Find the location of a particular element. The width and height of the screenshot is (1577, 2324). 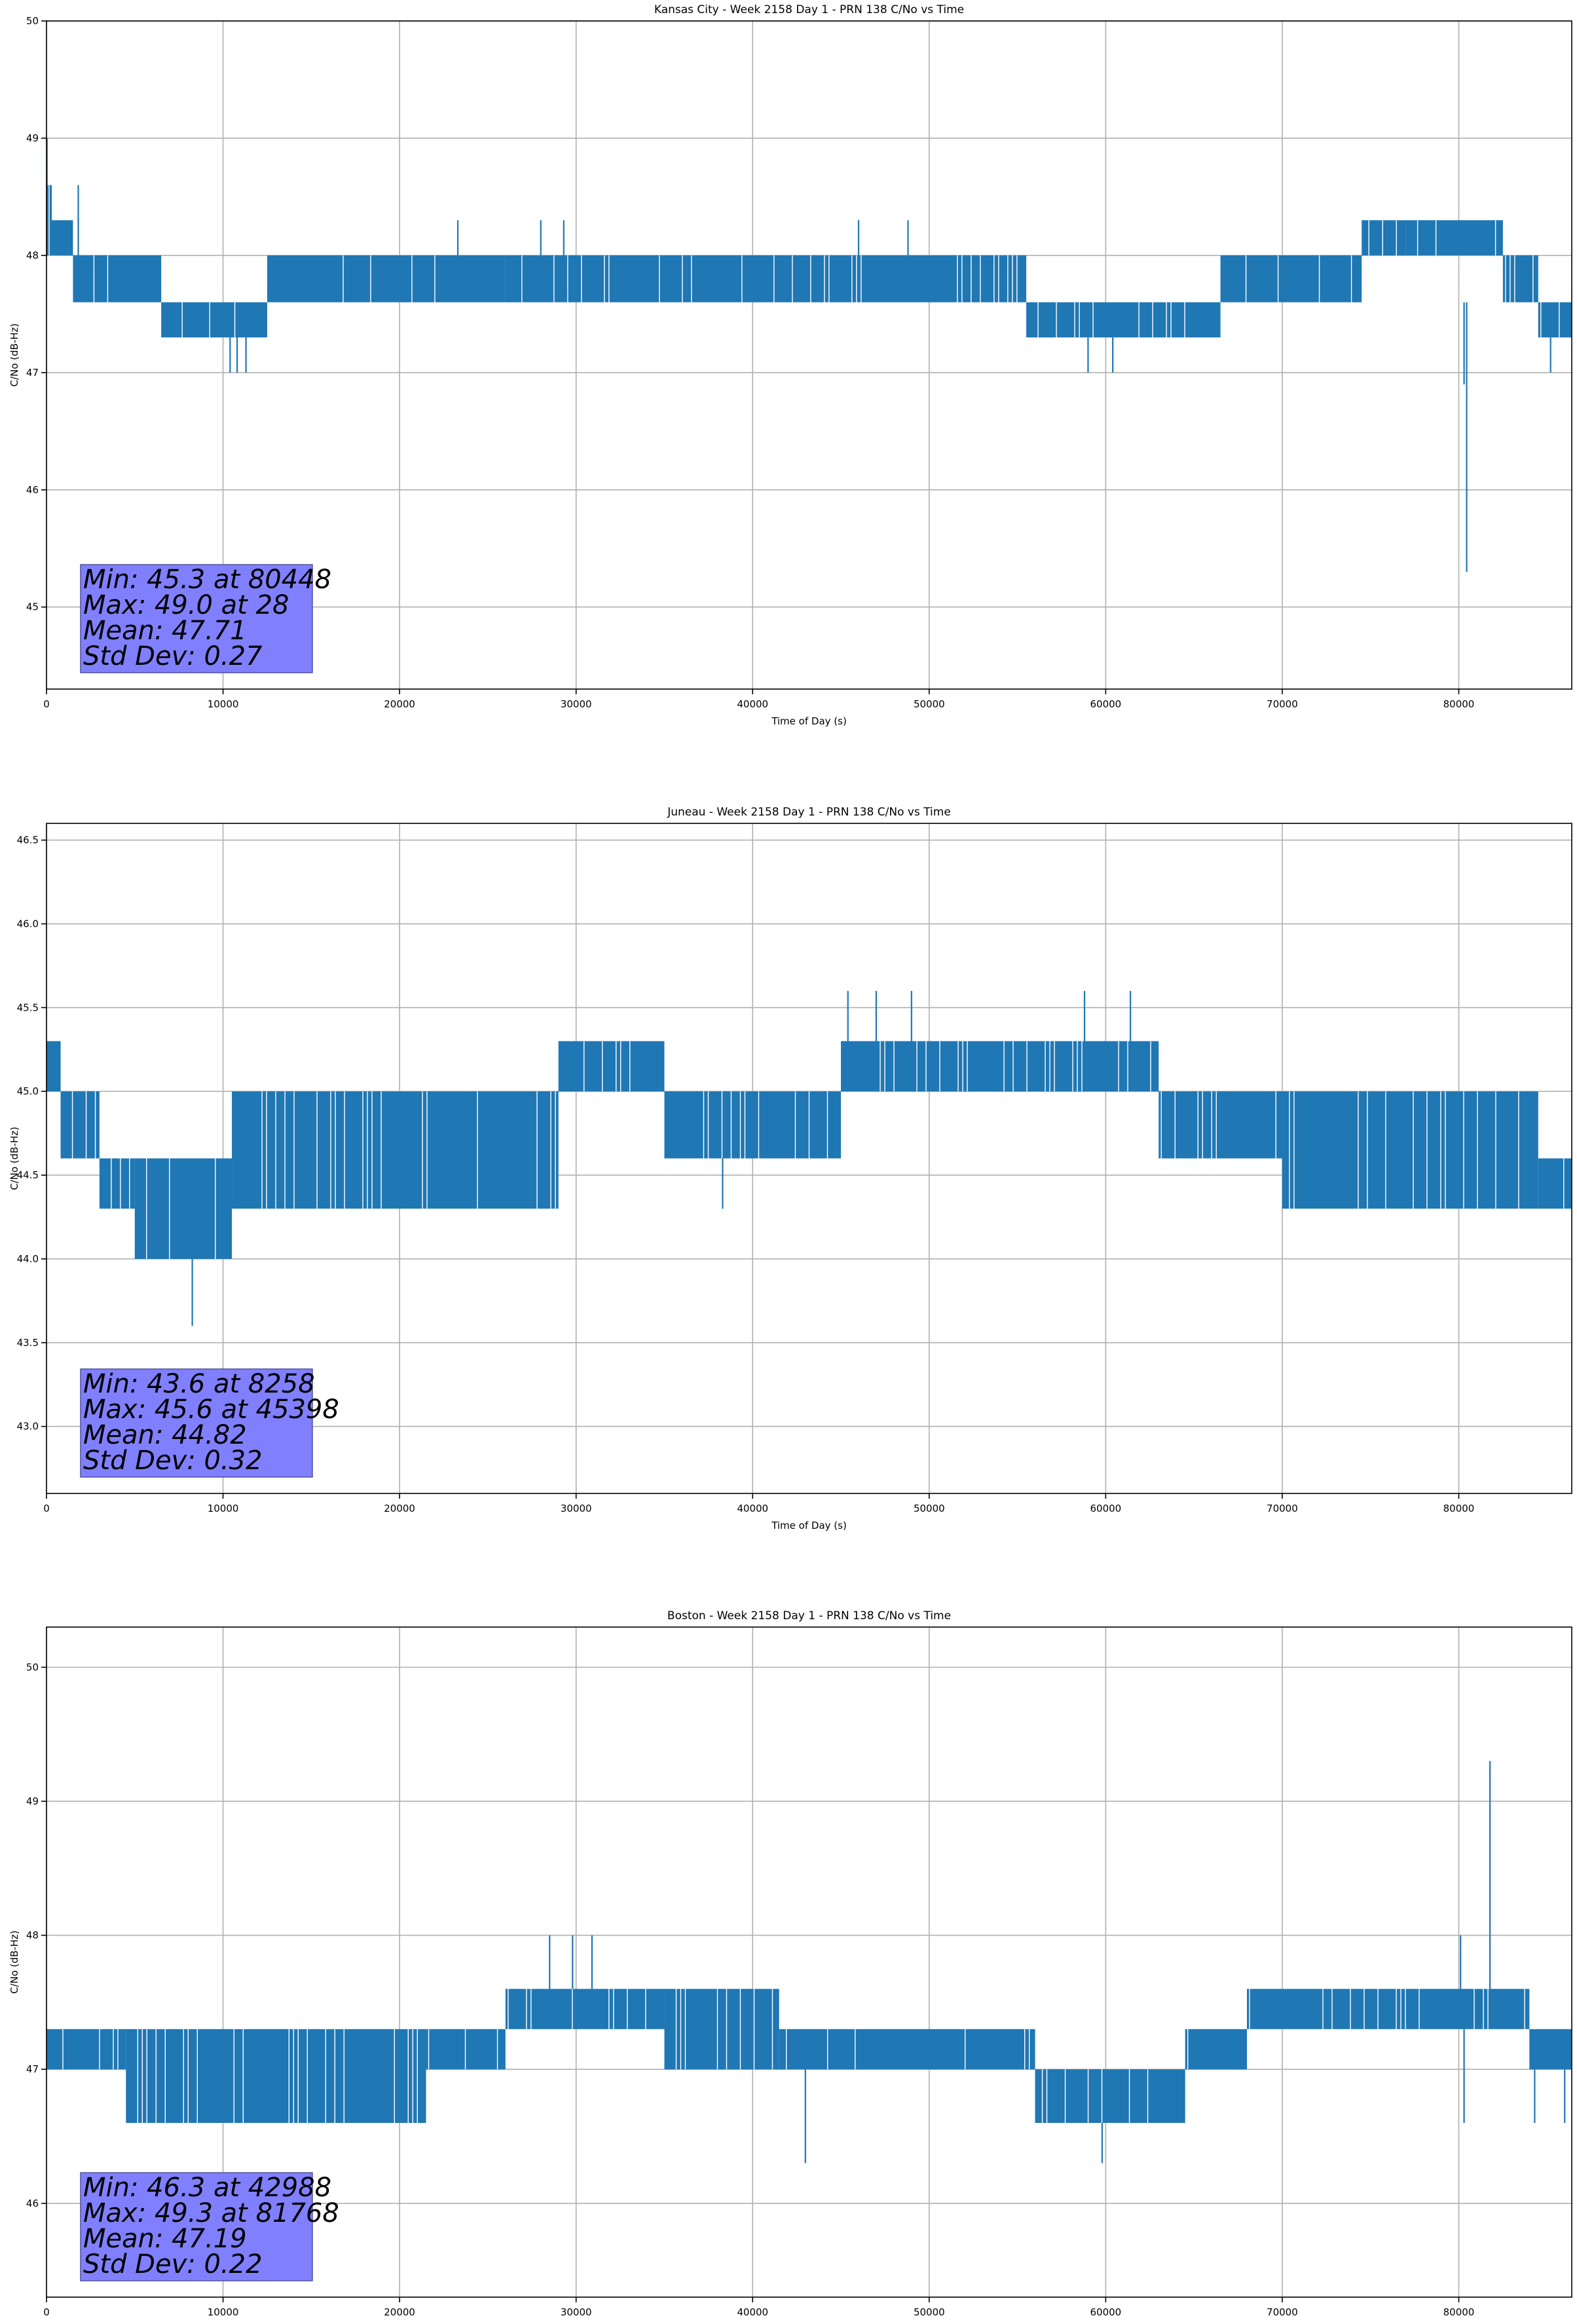

stats-line: Mean: 44.82 is located at coordinates (165, 1435).